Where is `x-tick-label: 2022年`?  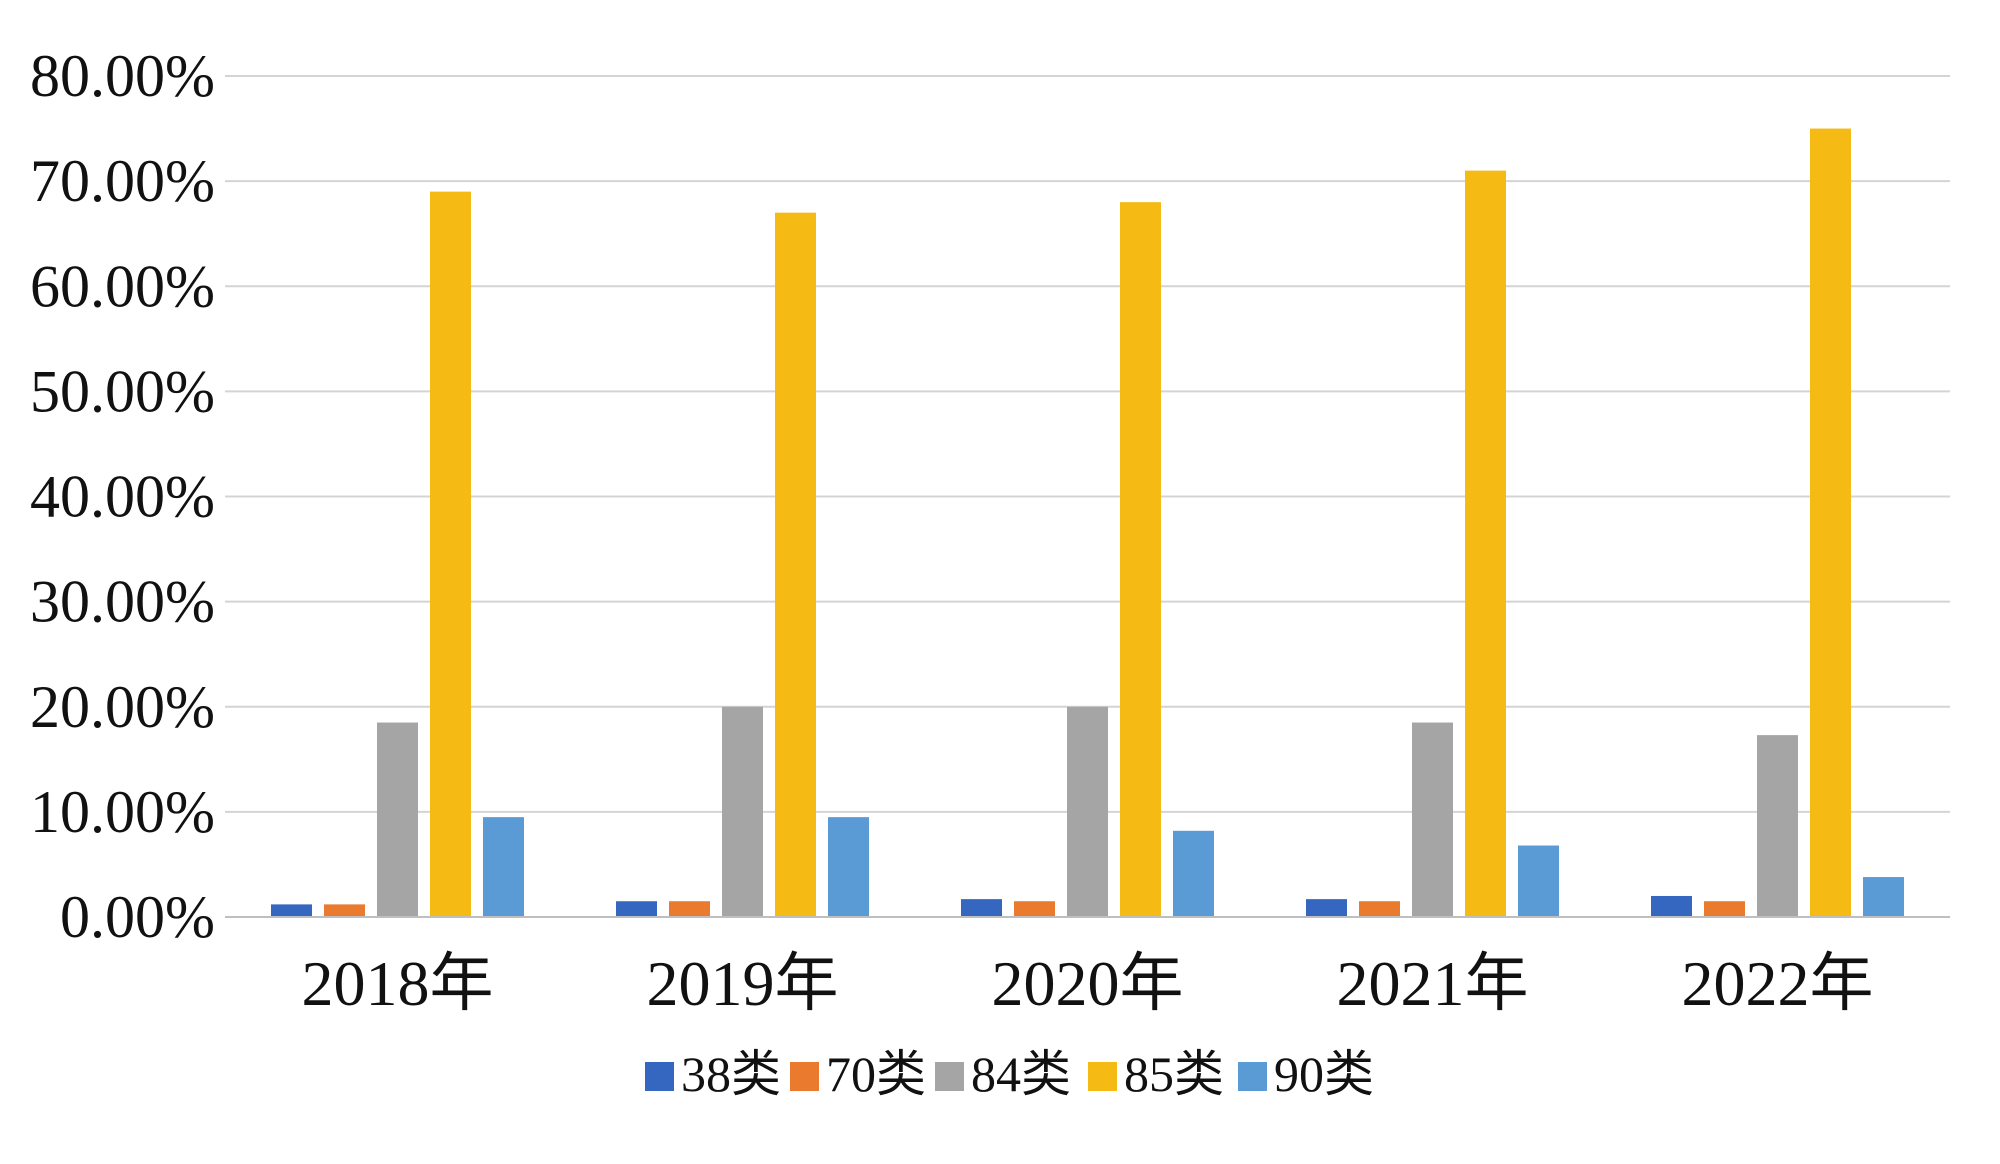 x-tick-label: 2022年 is located at coordinates (1778, 983).